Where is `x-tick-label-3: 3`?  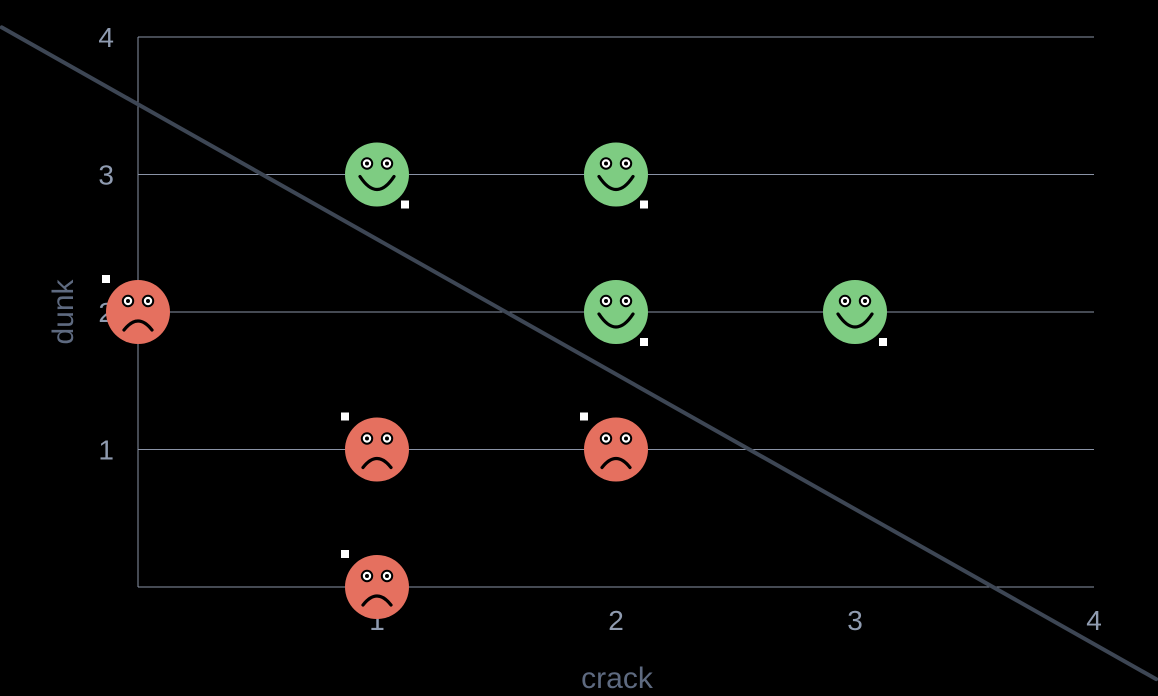
x-tick-label-3: 3 is located at coordinates (855, 620).